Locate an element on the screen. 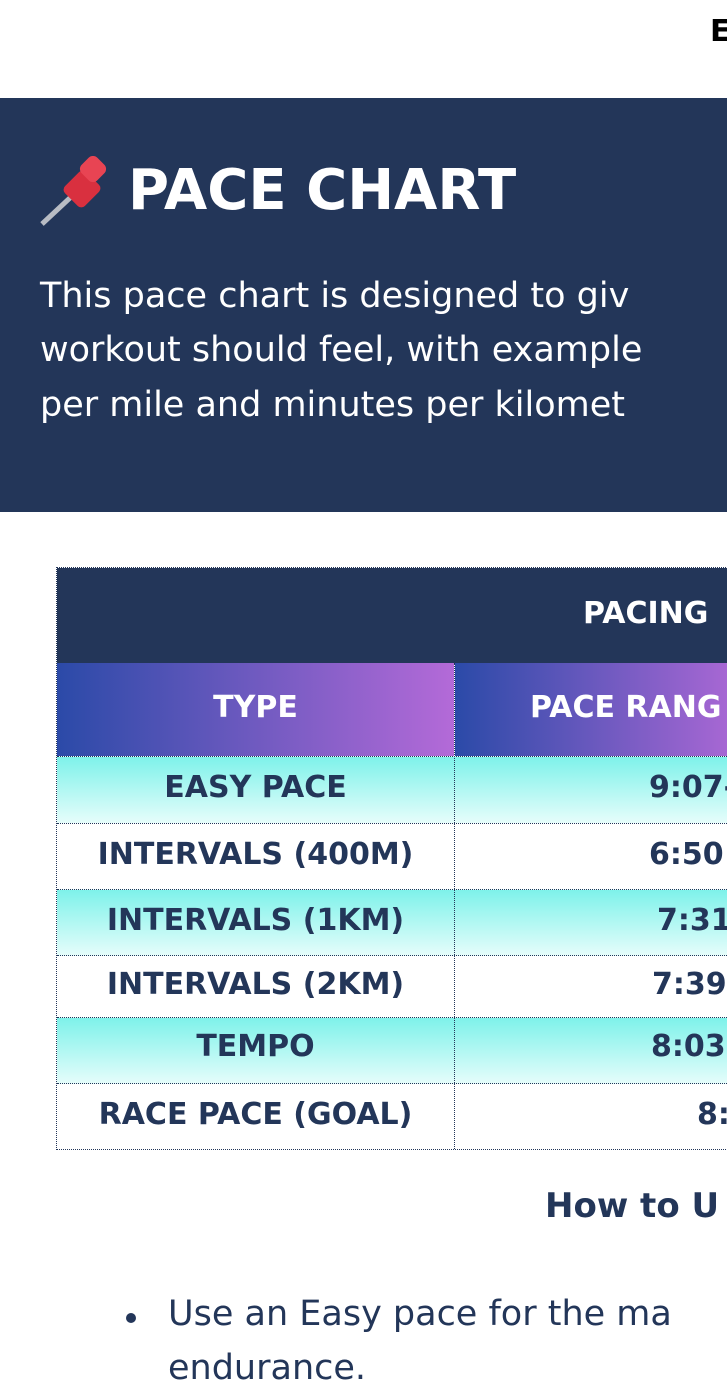 The width and height of the screenshot is (727, 1397). table-row: INTERVALS (2KM) 7:39- is located at coordinates (392, 986).